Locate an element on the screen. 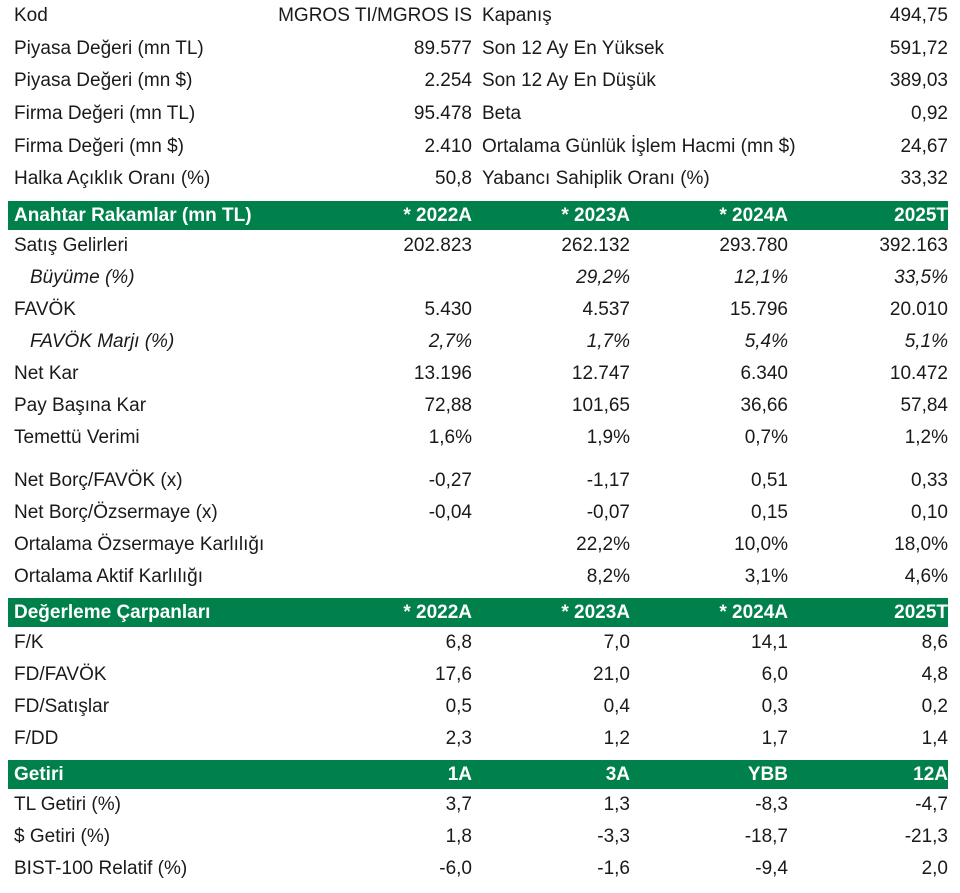 The width and height of the screenshot is (960, 893). info-label: Son 12 Ay En Yüksek is located at coordinates (573, 48).